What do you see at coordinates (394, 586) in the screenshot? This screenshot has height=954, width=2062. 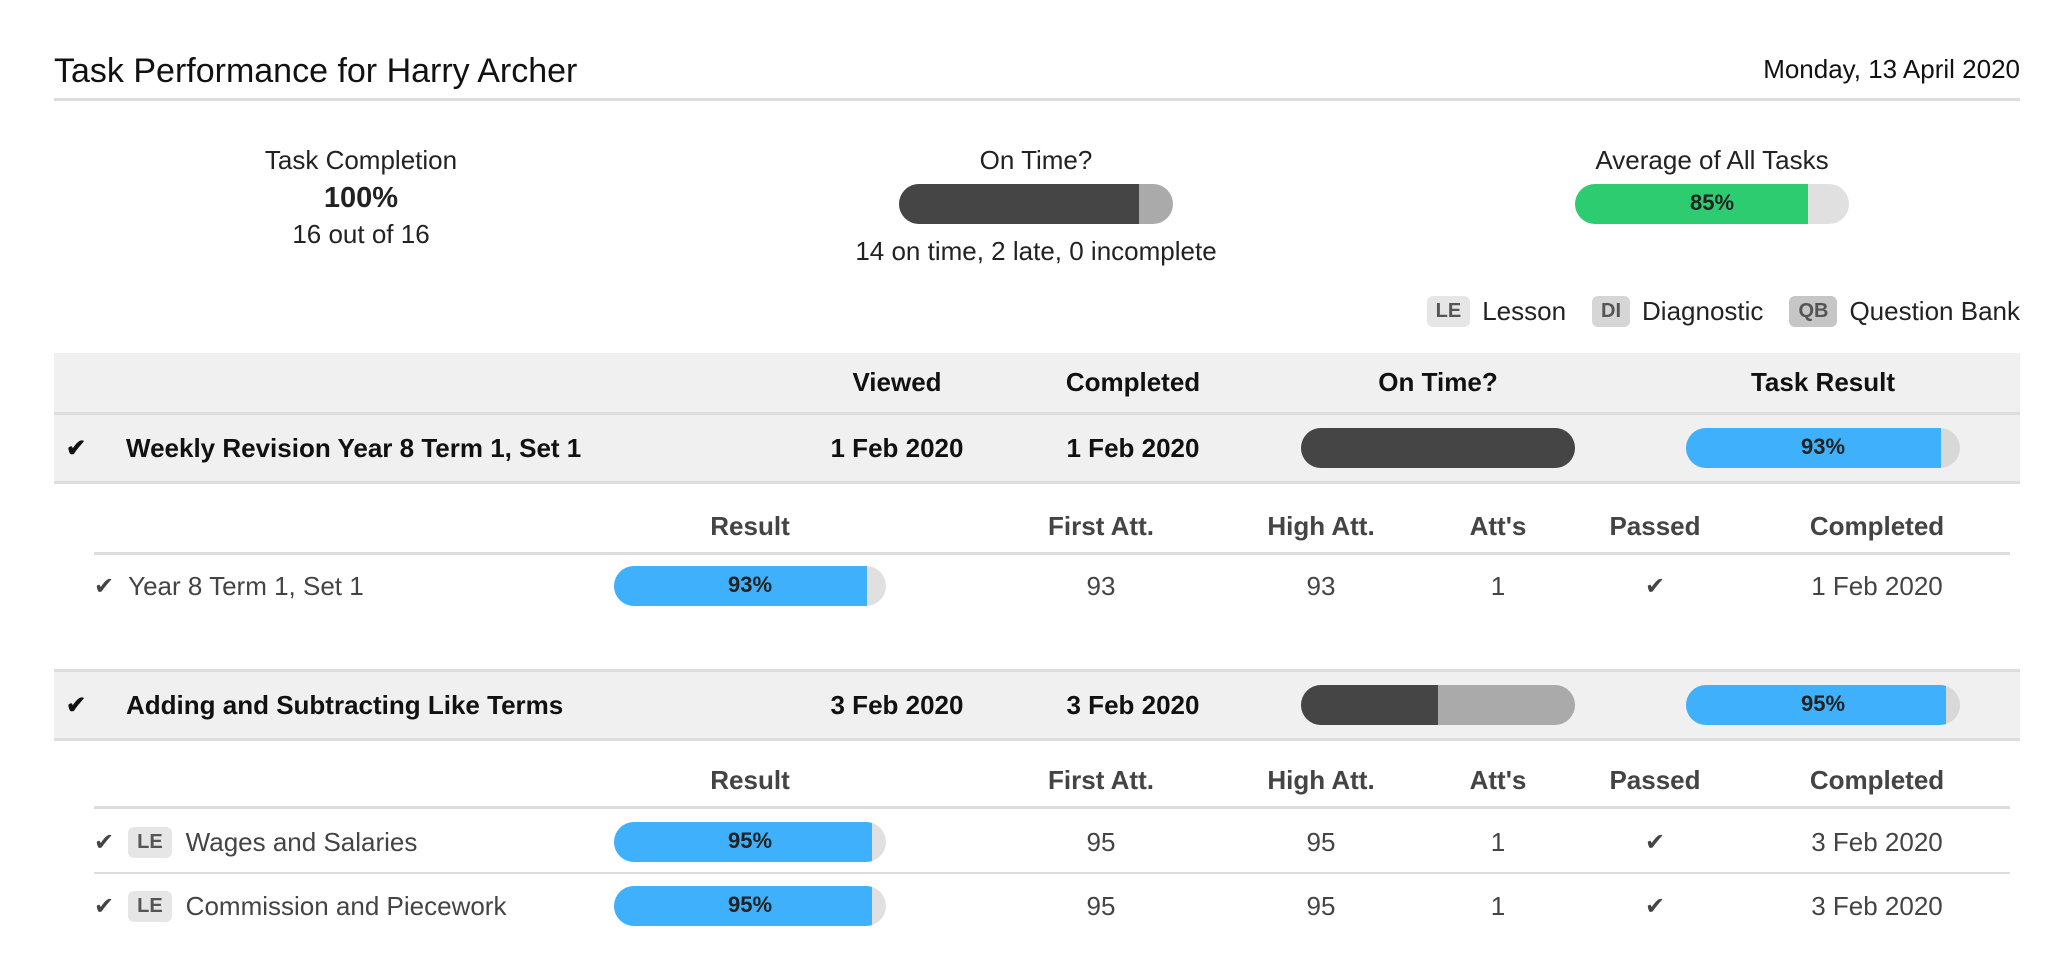 I see `item-name-cell: ✔ Year 8 Term 1, Set 1` at bounding box center [394, 586].